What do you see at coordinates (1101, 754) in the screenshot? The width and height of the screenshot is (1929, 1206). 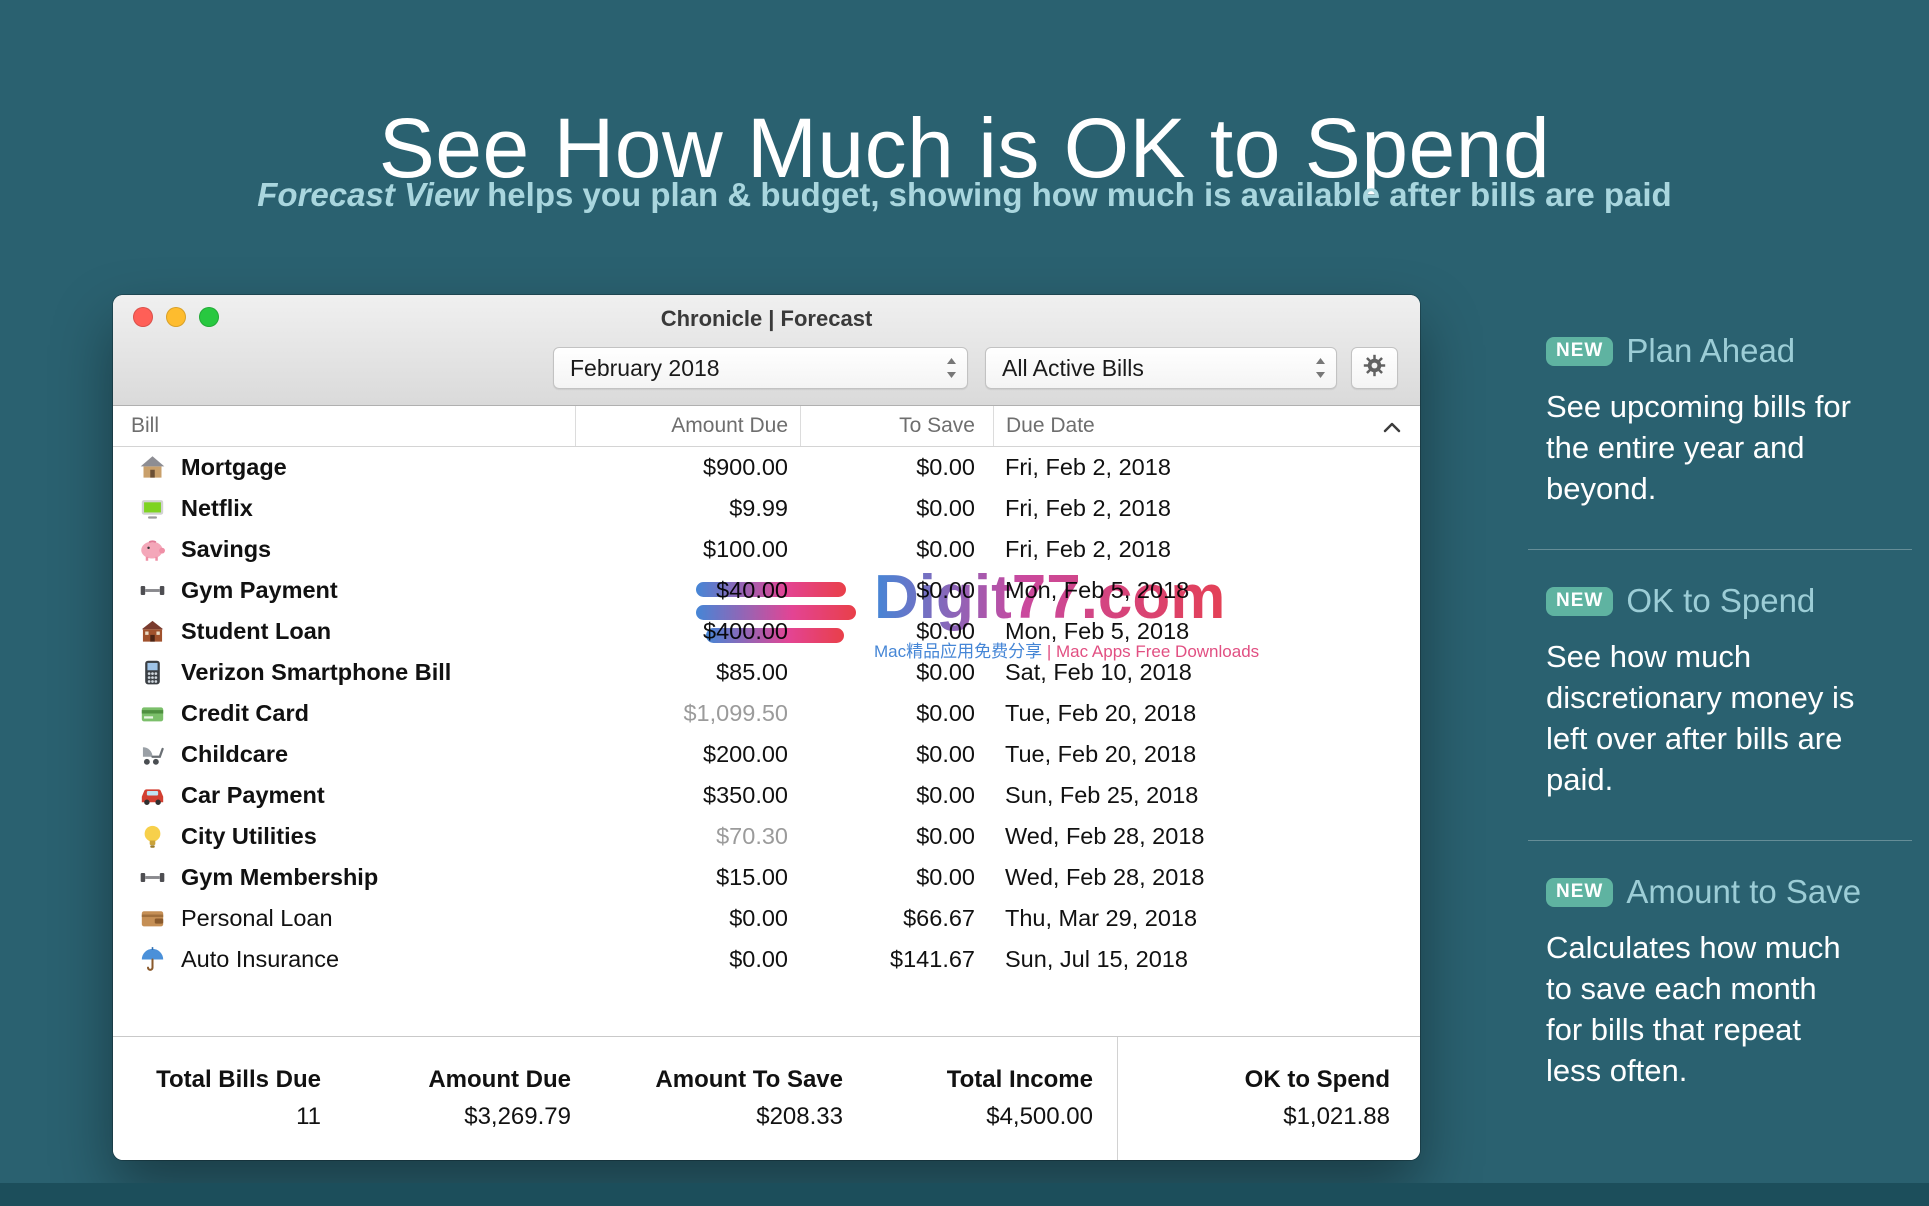 I see `due-date-cell: Tue, Feb 20, 2018` at bounding box center [1101, 754].